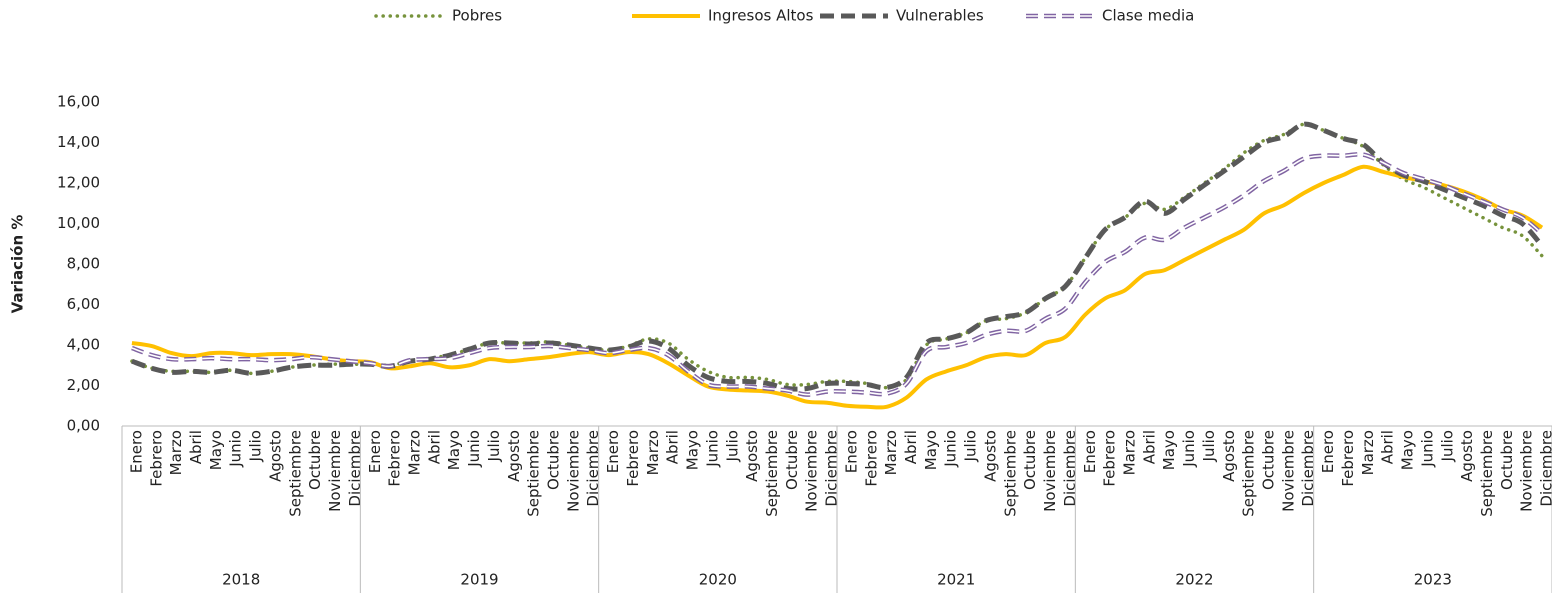 The height and width of the screenshot is (593, 1552). Describe the element at coordinates (18, 264) in the screenshot. I see `y-axis-label: Variación %` at that location.